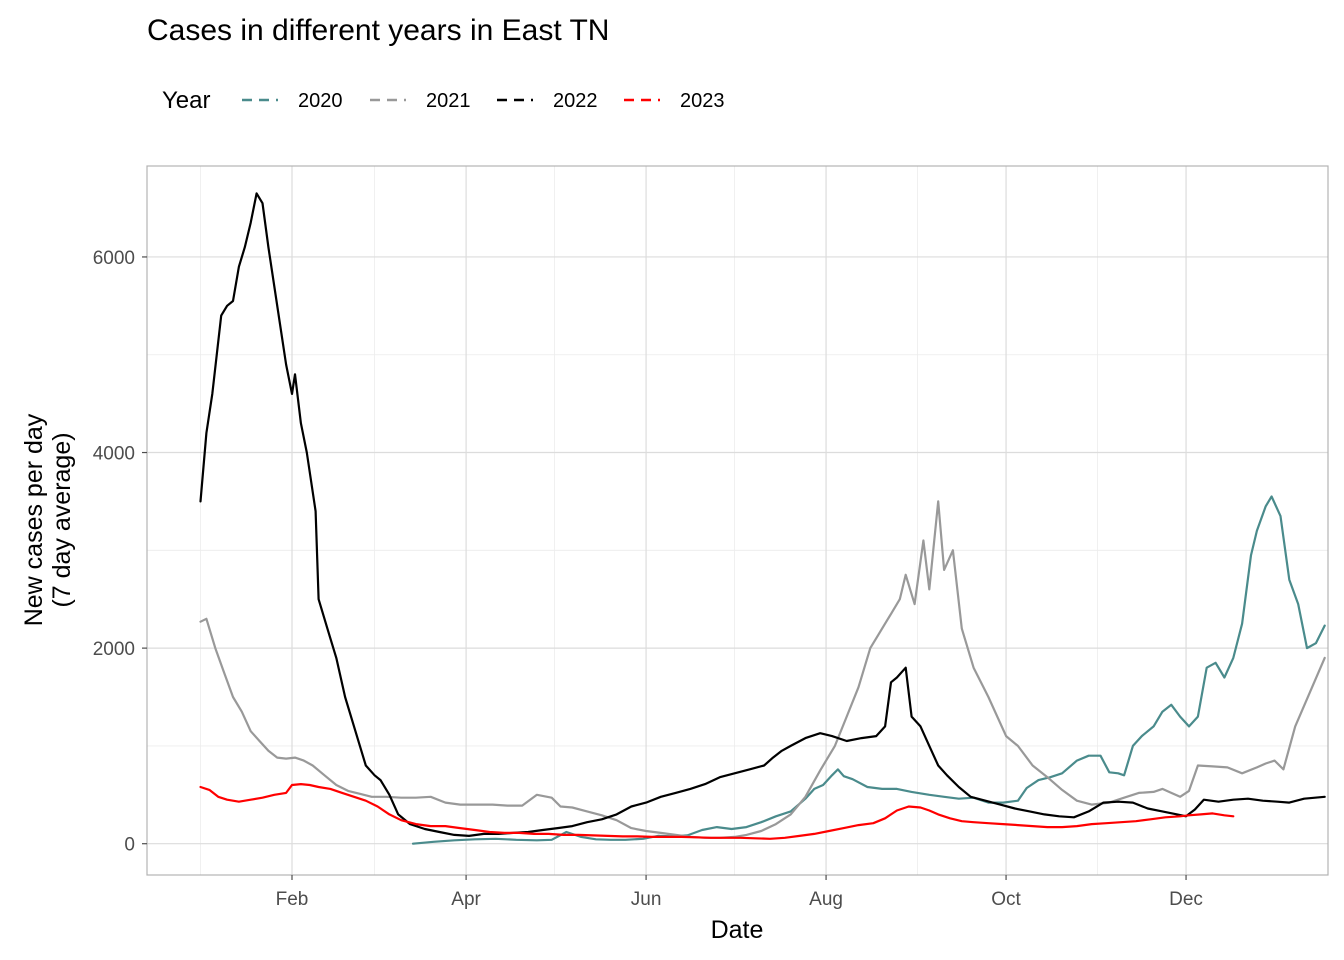  I want to click on x-tick-label: Apr, so click(466, 899).